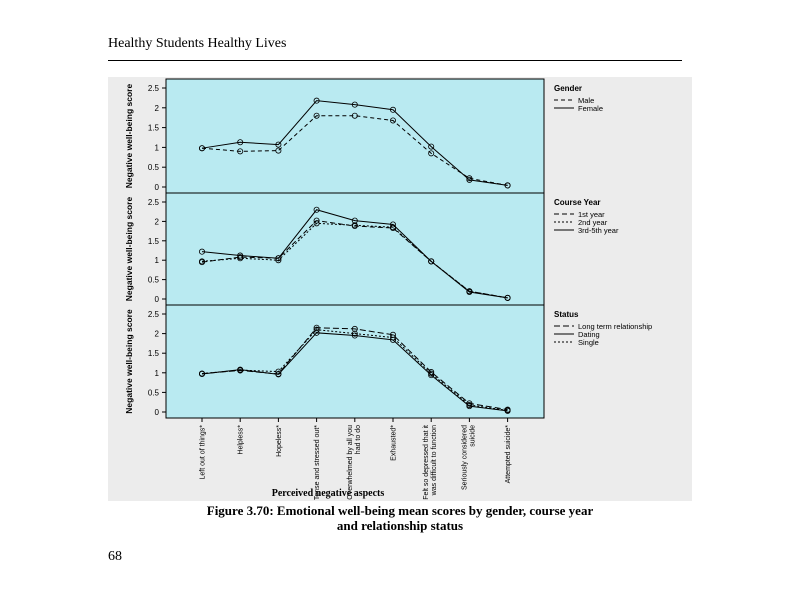 The image size is (800, 600). What do you see at coordinates (591, 214) in the screenshot?
I see `legend-entry: 1st year` at bounding box center [591, 214].